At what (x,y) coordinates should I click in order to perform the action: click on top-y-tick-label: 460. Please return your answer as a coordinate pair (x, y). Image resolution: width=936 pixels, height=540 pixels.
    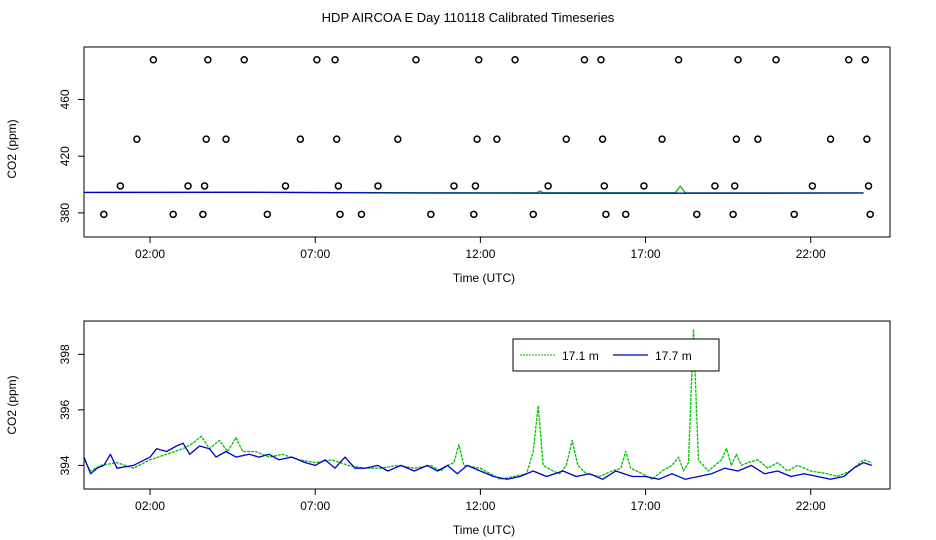
    Looking at the image, I should click on (65, 99).